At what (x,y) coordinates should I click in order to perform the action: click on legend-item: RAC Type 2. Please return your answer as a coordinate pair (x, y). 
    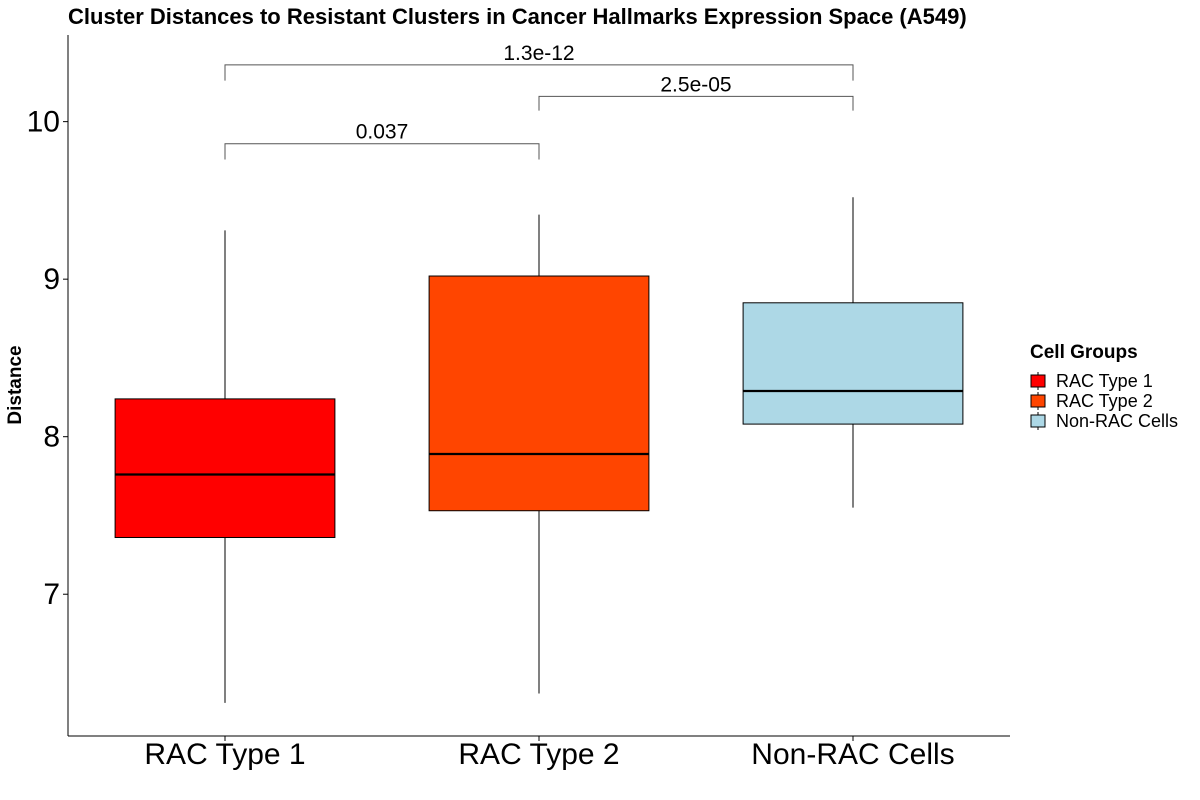
    Looking at the image, I should click on (1091, 401).